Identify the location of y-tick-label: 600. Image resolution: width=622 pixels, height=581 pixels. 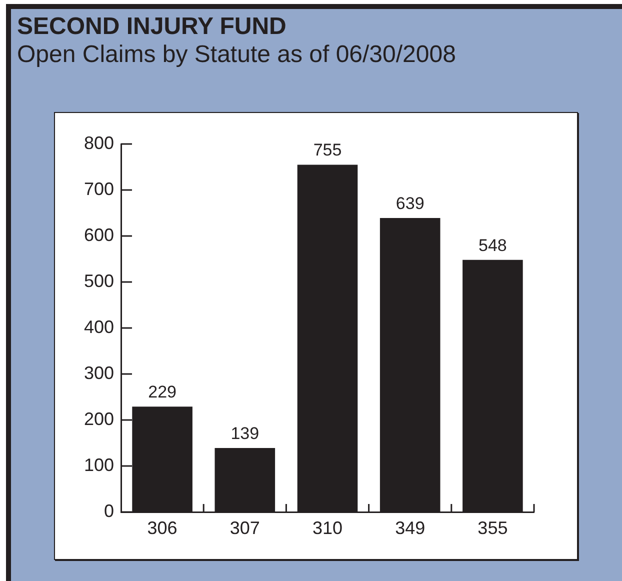
(99, 234).